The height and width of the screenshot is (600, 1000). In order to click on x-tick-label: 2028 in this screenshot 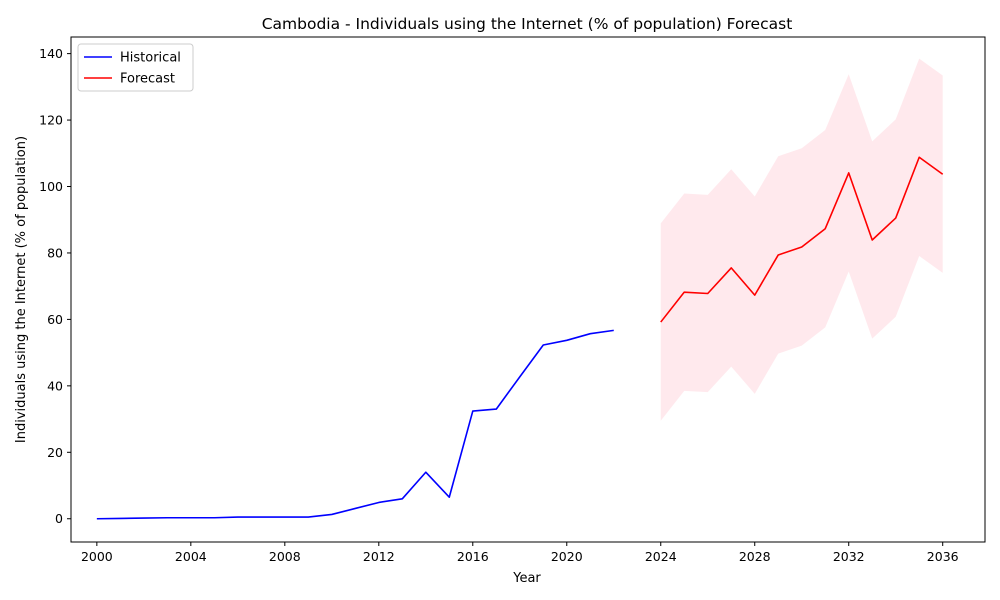, I will do `click(755, 556)`.